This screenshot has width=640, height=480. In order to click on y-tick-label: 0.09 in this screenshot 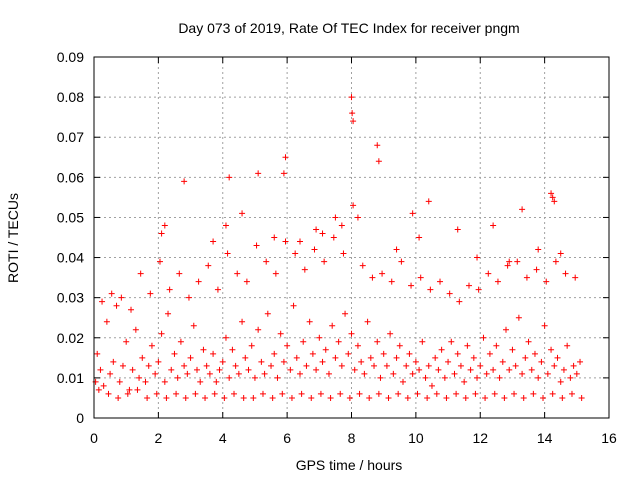, I will do `click(70, 57)`.